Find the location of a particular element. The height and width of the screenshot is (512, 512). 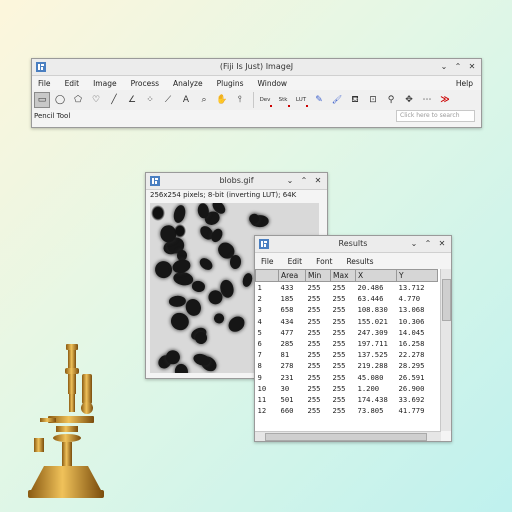

table-cell: 278 is located at coordinates (287, 366).